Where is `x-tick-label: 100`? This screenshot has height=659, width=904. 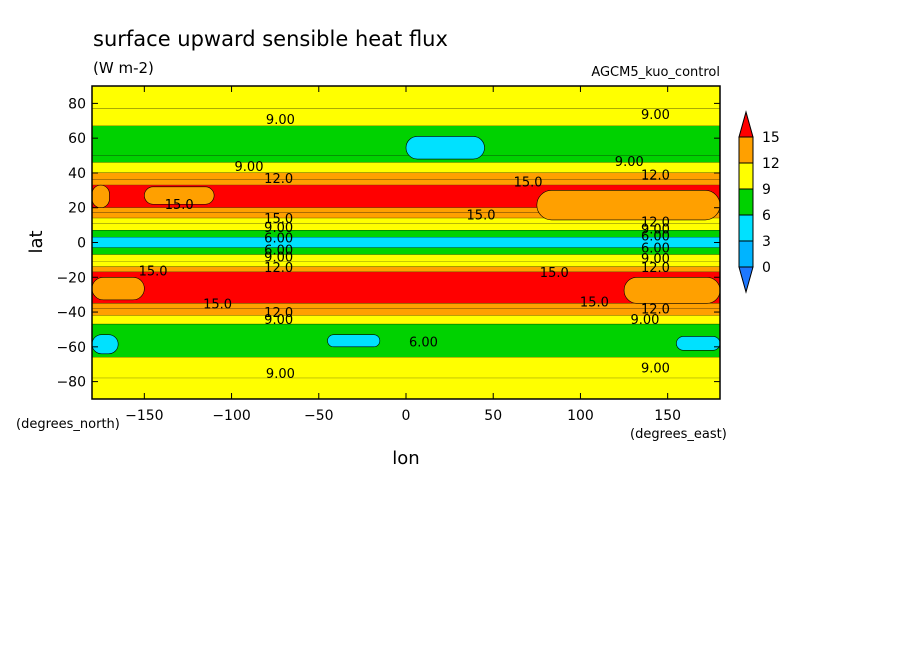
x-tick-label: 100 is located at coordinates (580, 416).